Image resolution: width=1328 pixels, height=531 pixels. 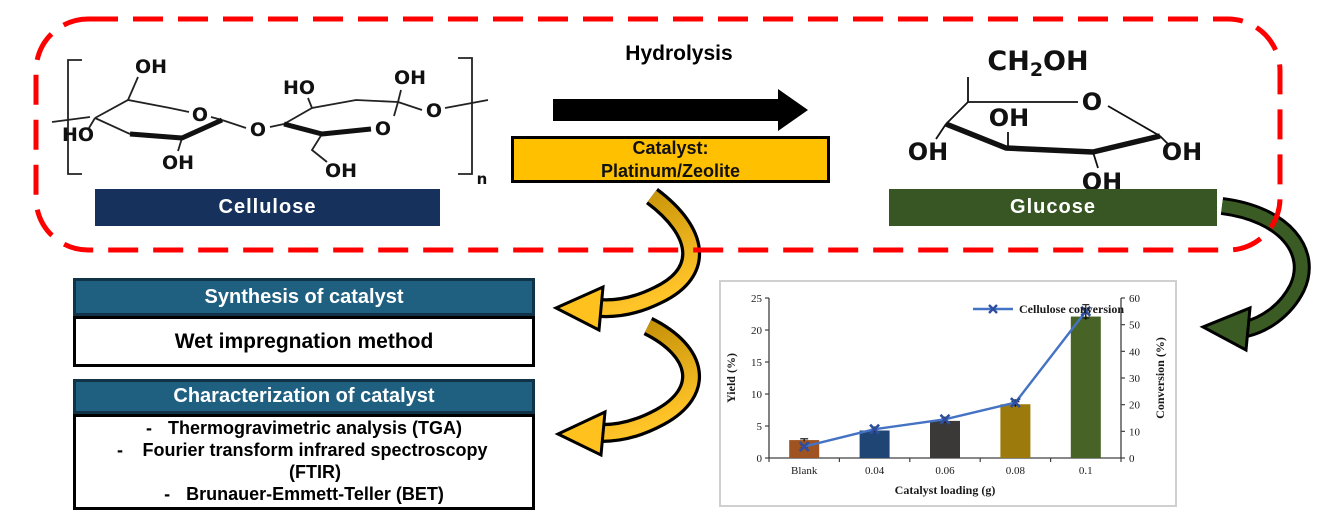 I want to click on legend-label: Cellulose conversion, so click(x=1071, y=309).